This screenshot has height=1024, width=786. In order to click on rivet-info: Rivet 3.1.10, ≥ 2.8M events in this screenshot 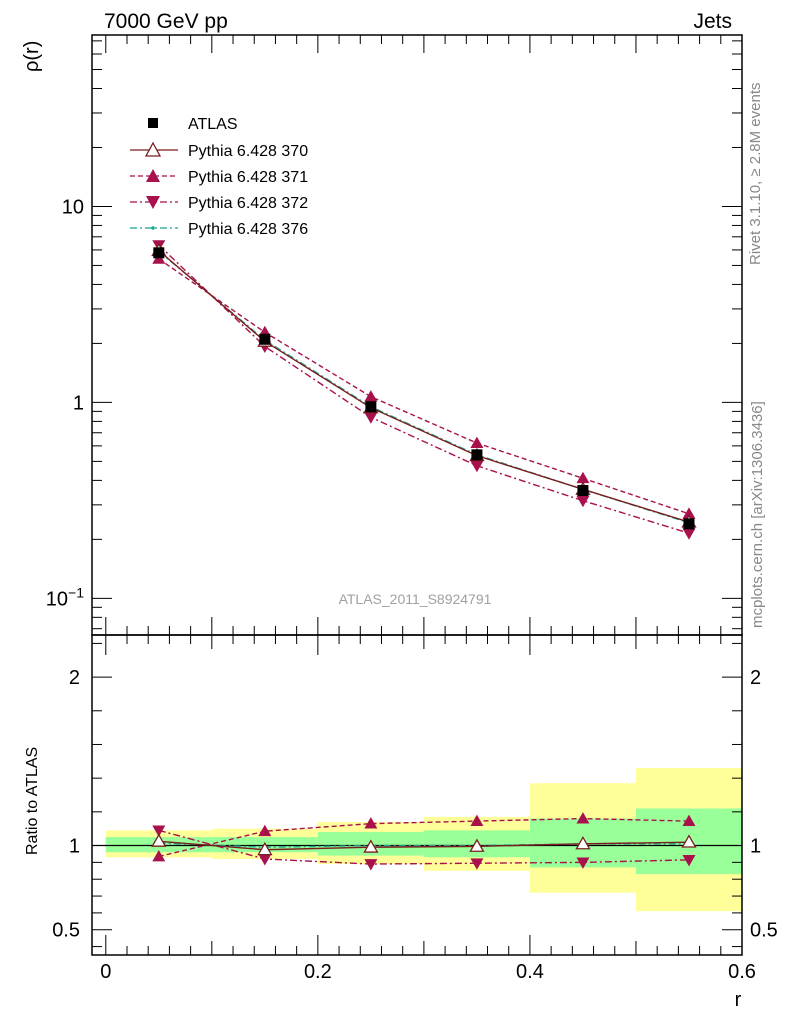, I will do `click(755, 174)`.